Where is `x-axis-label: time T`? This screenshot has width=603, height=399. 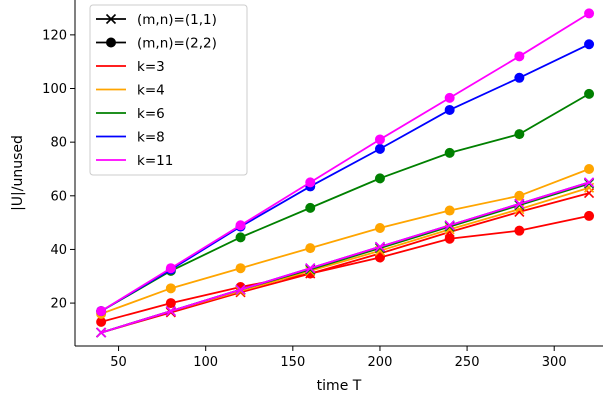 x-axis-label: time T is located at coordinates (339, 386).